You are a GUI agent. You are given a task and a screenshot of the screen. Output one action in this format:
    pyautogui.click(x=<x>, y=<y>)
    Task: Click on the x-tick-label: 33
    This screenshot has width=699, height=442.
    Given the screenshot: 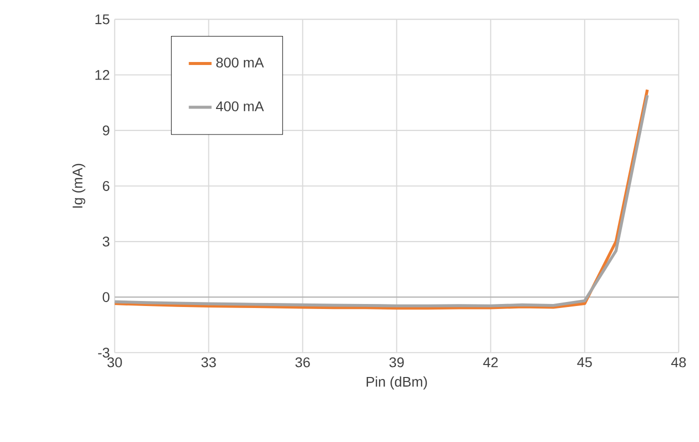 What is the action you would take?
    pyautogui.click(x=208, y=362)
    